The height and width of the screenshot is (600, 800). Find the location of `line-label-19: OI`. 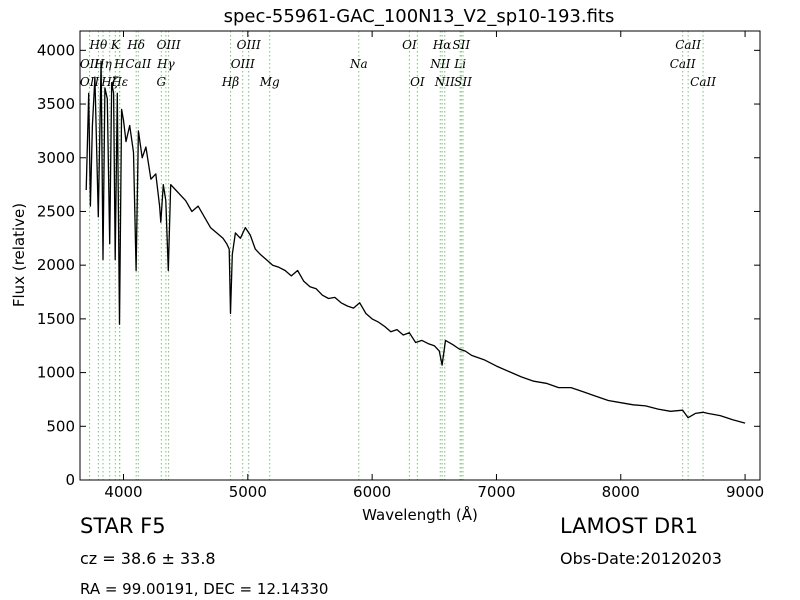

line-label-19: OI is located at coordinates (417, 82).